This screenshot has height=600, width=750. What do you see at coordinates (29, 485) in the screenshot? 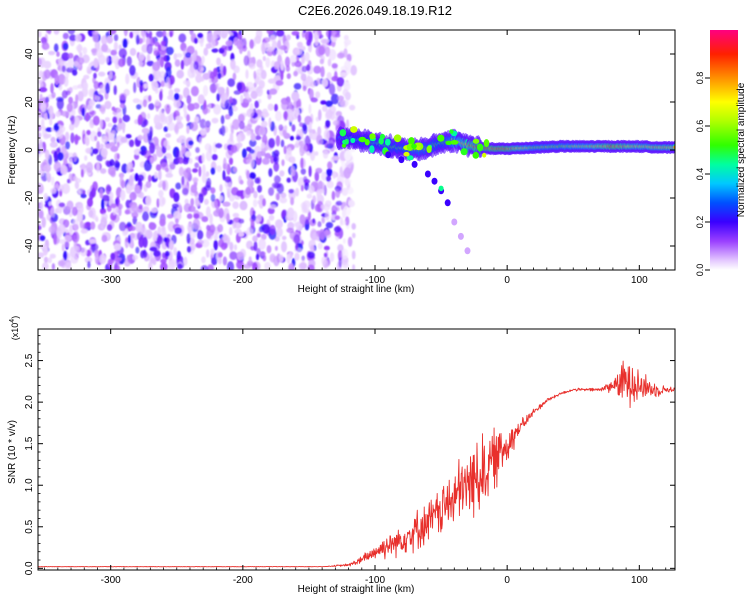
I see `snr-y-tick-label: 1.0` at bounding box center [29, 485].